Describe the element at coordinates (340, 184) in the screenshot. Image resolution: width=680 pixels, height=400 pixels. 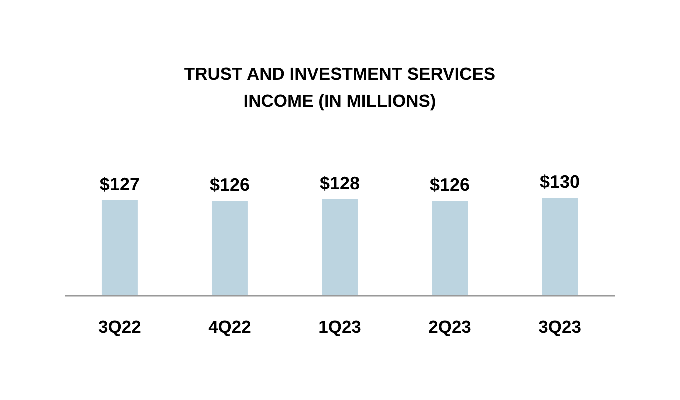
I see `data-label: $128` at that location.